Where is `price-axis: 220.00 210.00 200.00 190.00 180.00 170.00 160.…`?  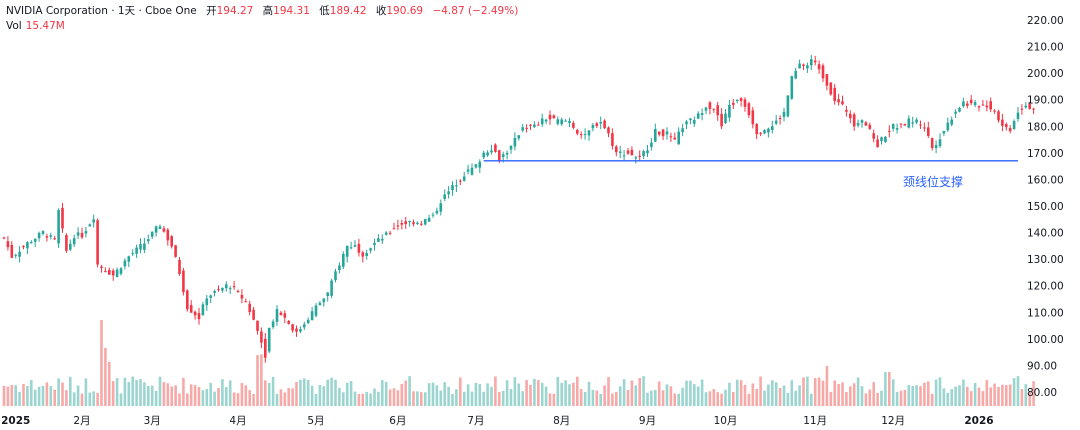
price-axis: 220.00 210.00 200.00 190.00 180.00 170.00 160.… is located at coordinates (1045, 207).